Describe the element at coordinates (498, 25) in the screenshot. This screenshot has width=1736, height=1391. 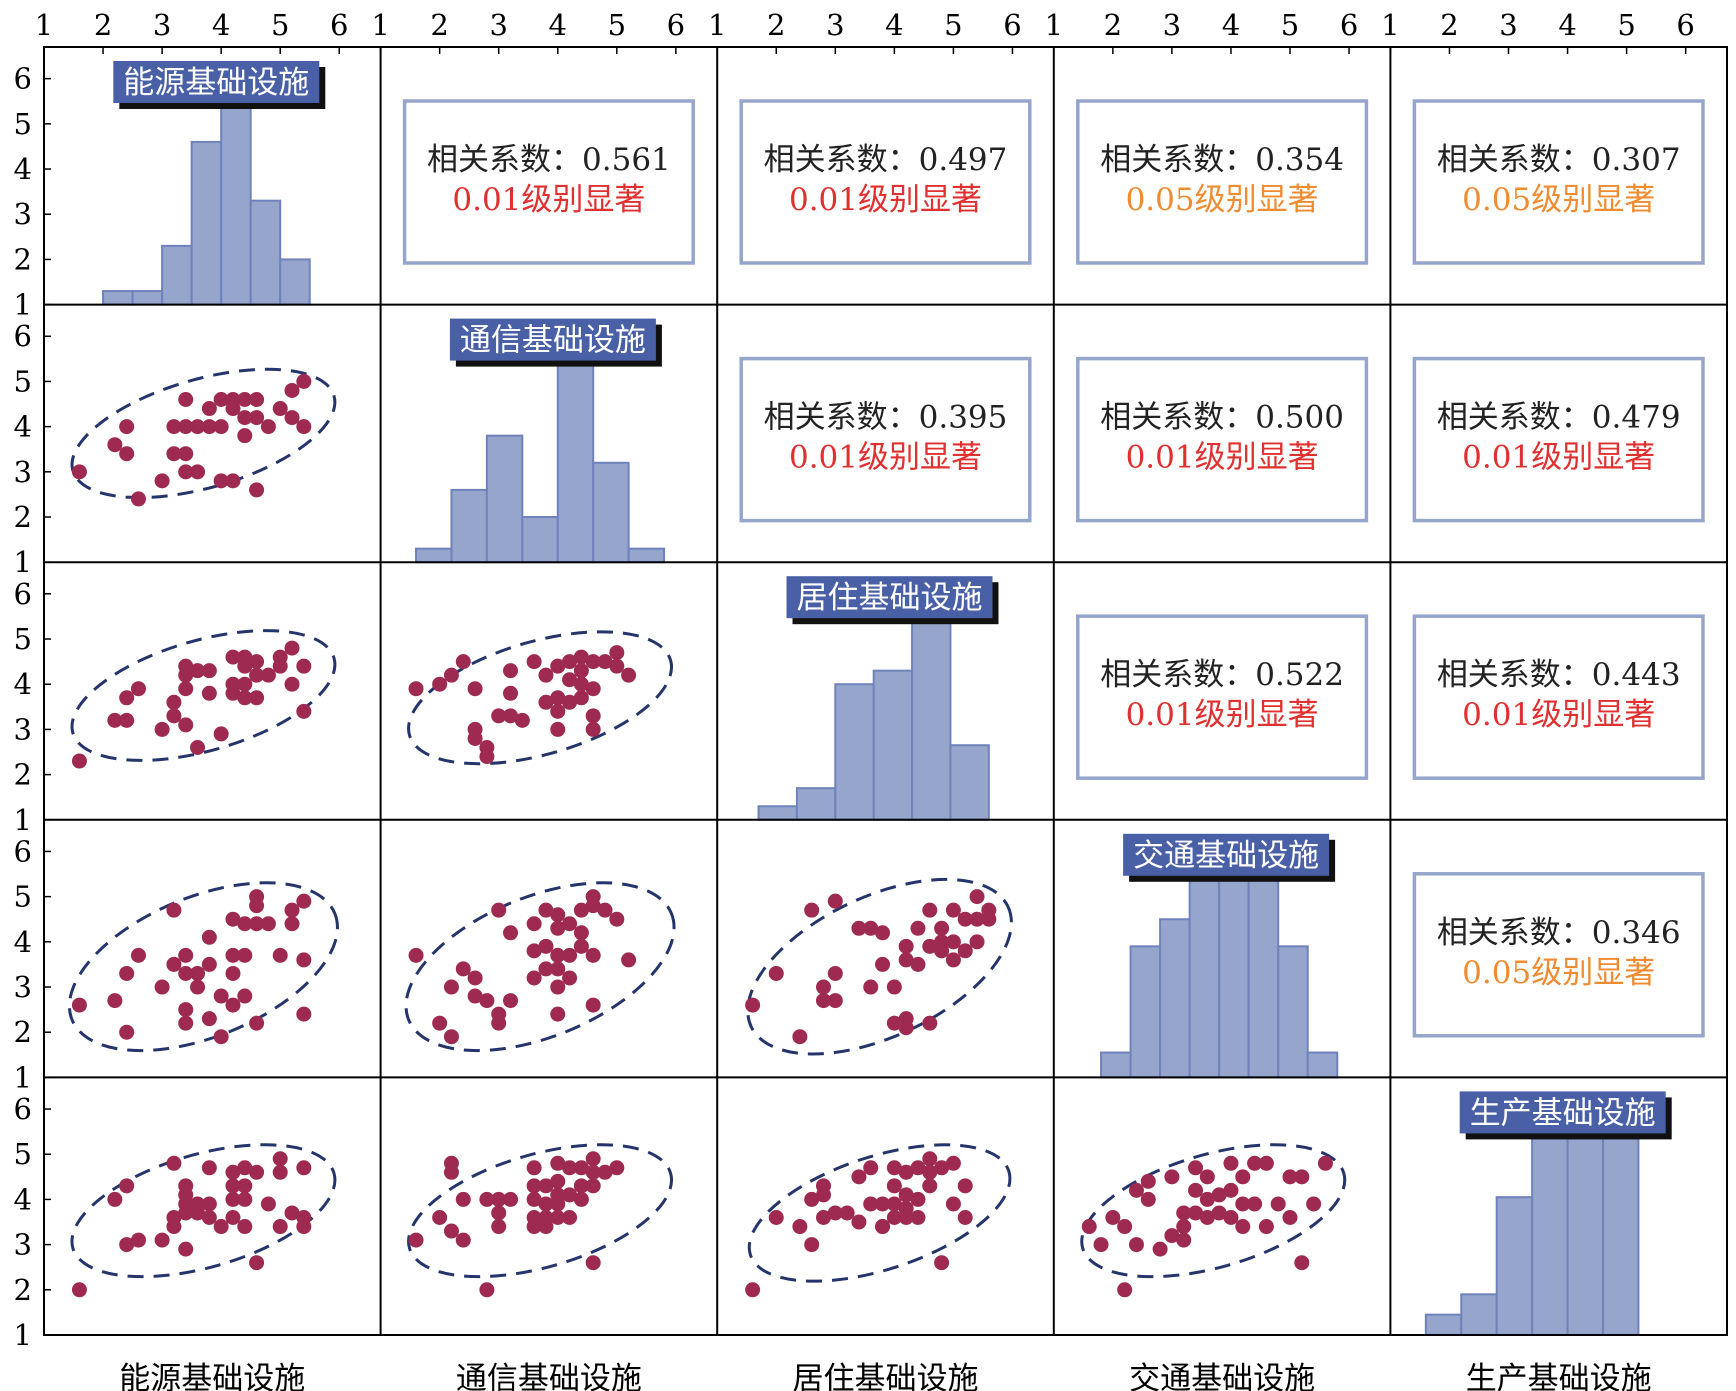
I see `tick-label-top: 3` at that location.